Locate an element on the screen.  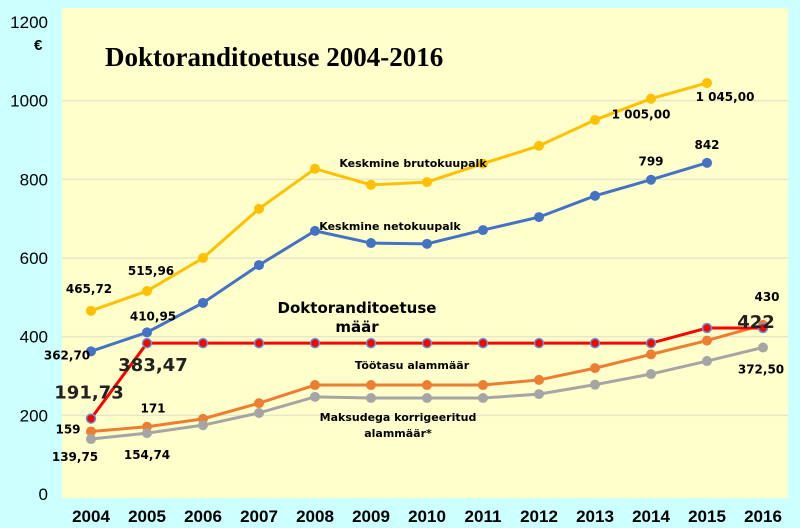
x-tick-label: 2015 is located at coordinates (707, 516).